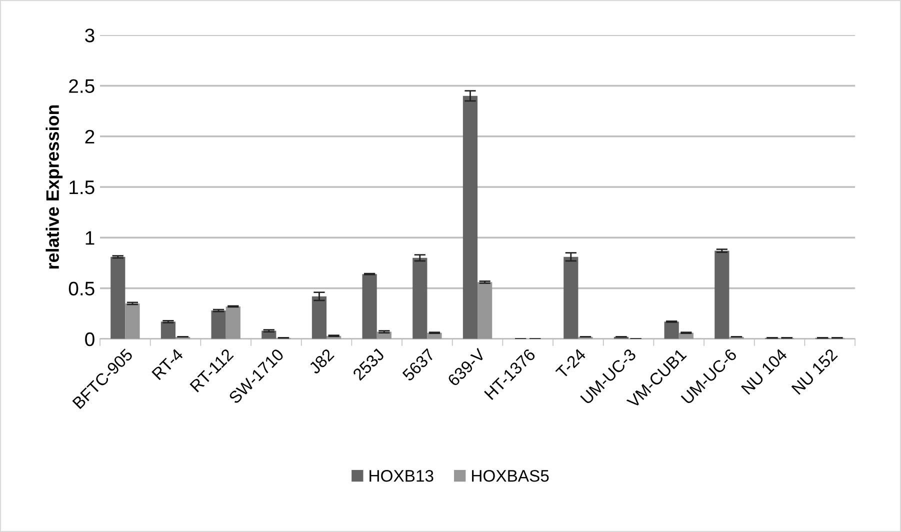 This screenshot has width=901, height=532. What do you see at coordinates (321, 361) in the screenshot?
I see `x-tick-label: J82` at bounding box center [321, 361].